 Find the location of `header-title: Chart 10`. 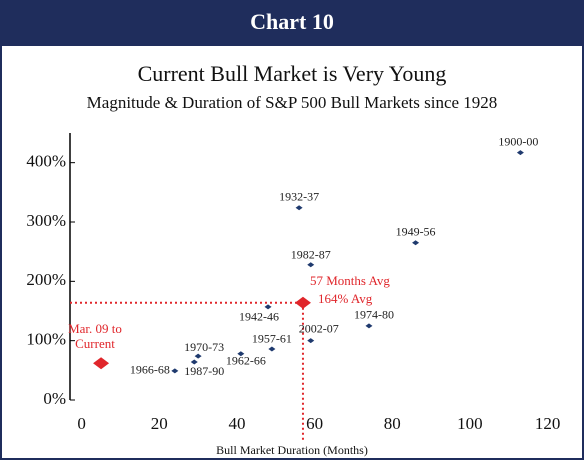

header-title: Chart 10 is located at coordinates (292, 21).